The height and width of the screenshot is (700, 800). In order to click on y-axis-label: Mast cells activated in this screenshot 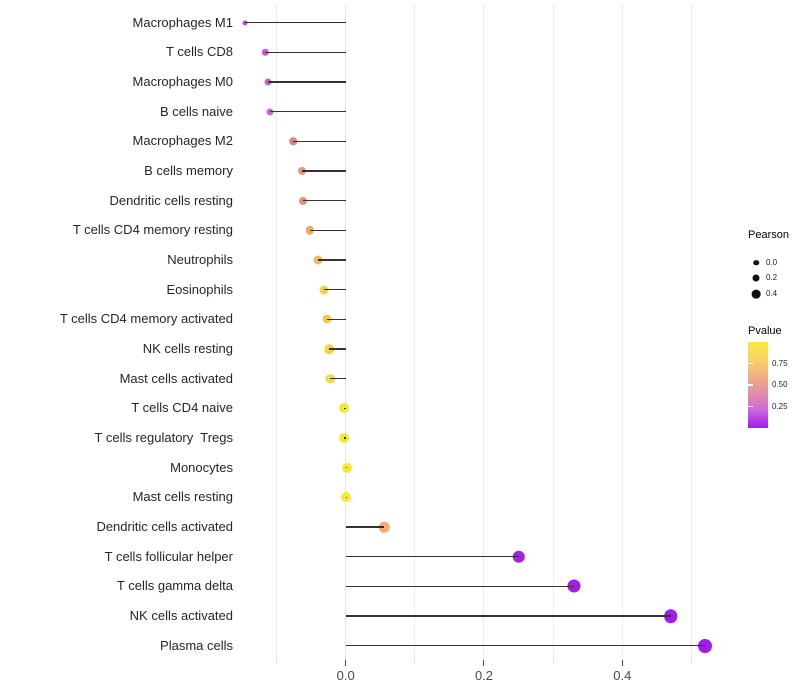, I will do `click(176, 378)`.